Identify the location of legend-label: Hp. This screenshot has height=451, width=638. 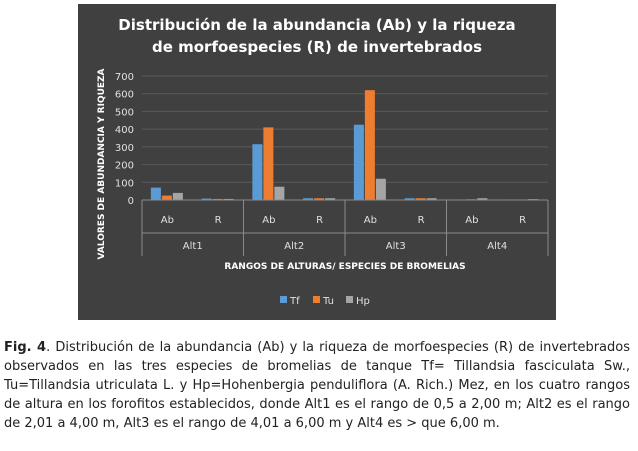
(363, 301).